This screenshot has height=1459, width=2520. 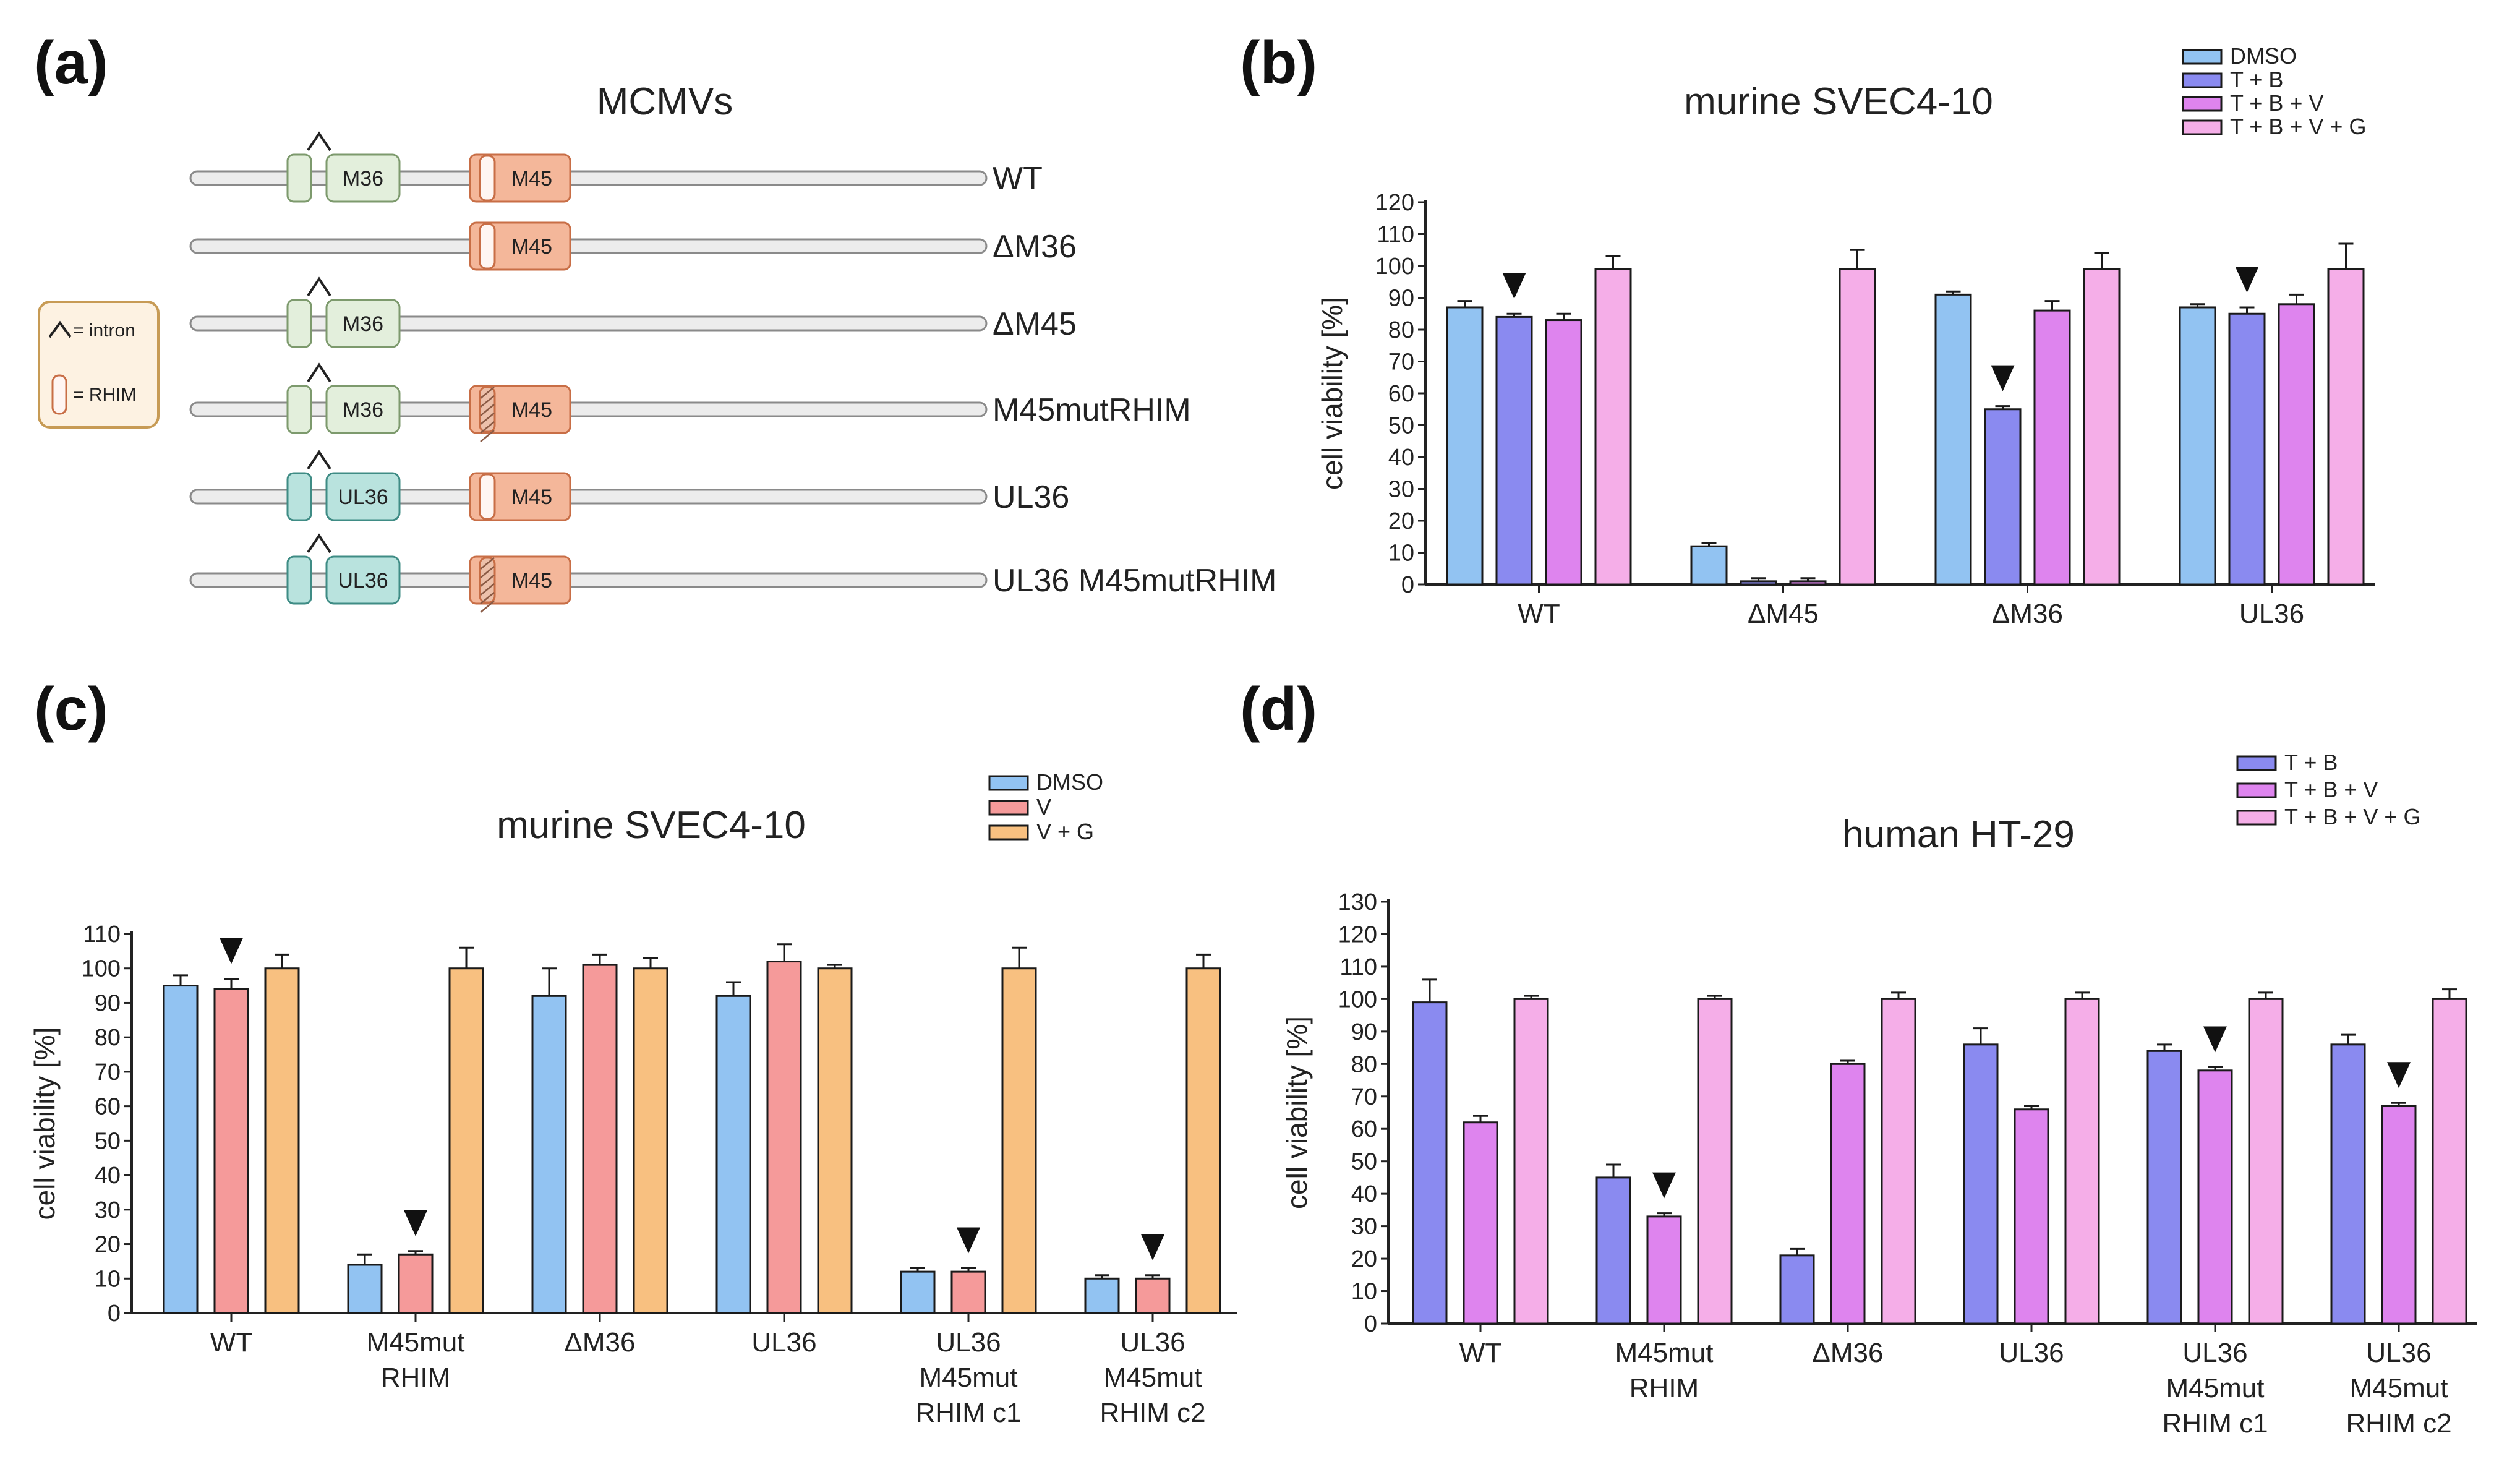 I want to click on legend-label-dmso: DMSO, so click(x=2263, y=56).